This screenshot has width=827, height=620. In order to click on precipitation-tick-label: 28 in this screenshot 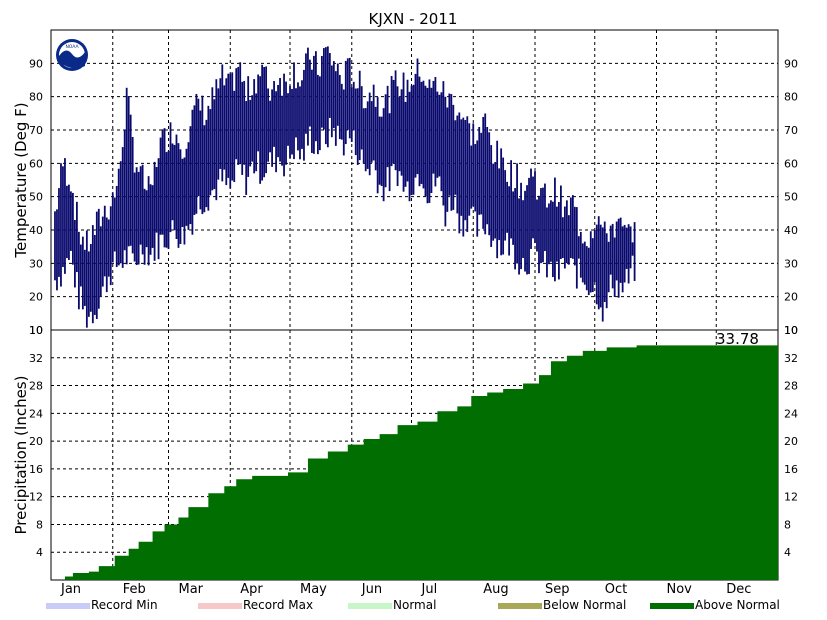, I will do `click(36, 386)`.